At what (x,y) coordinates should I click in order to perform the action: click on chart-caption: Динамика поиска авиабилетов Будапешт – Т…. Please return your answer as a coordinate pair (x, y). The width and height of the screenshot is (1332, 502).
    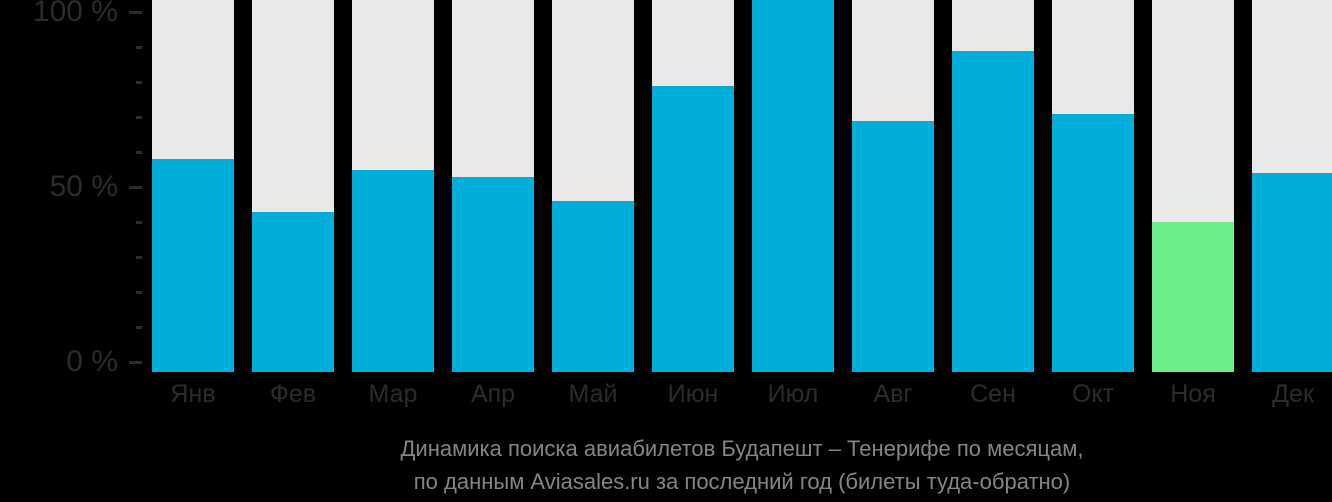
    Looking at the image, I should click on (742, 465).